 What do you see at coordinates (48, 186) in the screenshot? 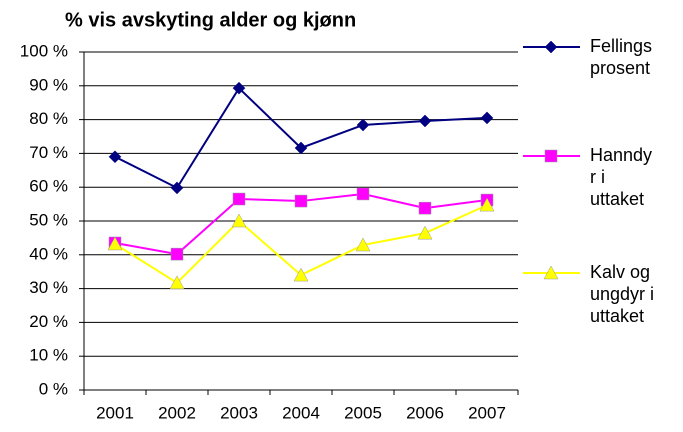
I see `y-tick-label: 60 %` at bounding box center [48, 186].